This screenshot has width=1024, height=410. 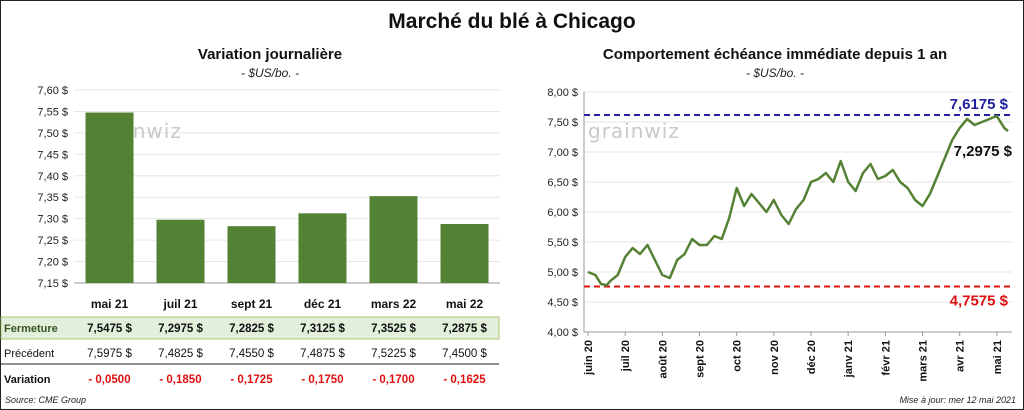 I want to click on table-cell: - 0,1850, so click(x=180, y=380).